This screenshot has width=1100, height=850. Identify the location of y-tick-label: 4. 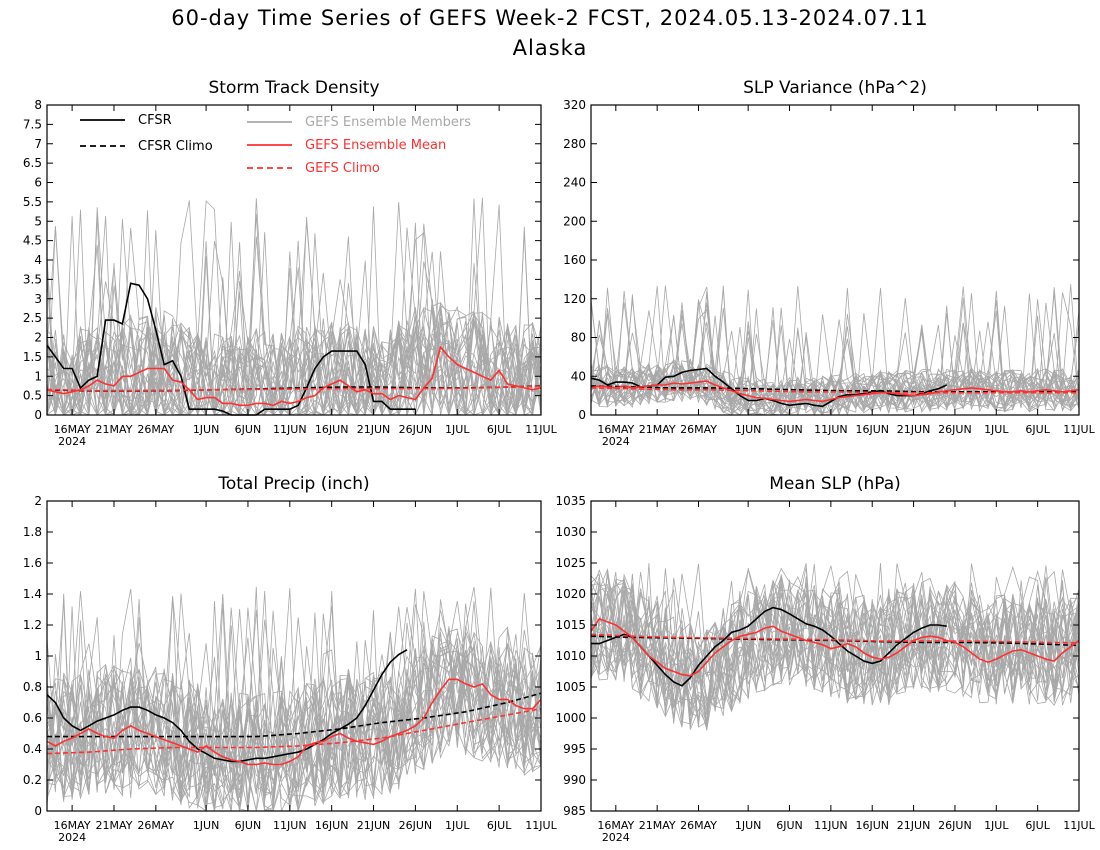
(38, 260).